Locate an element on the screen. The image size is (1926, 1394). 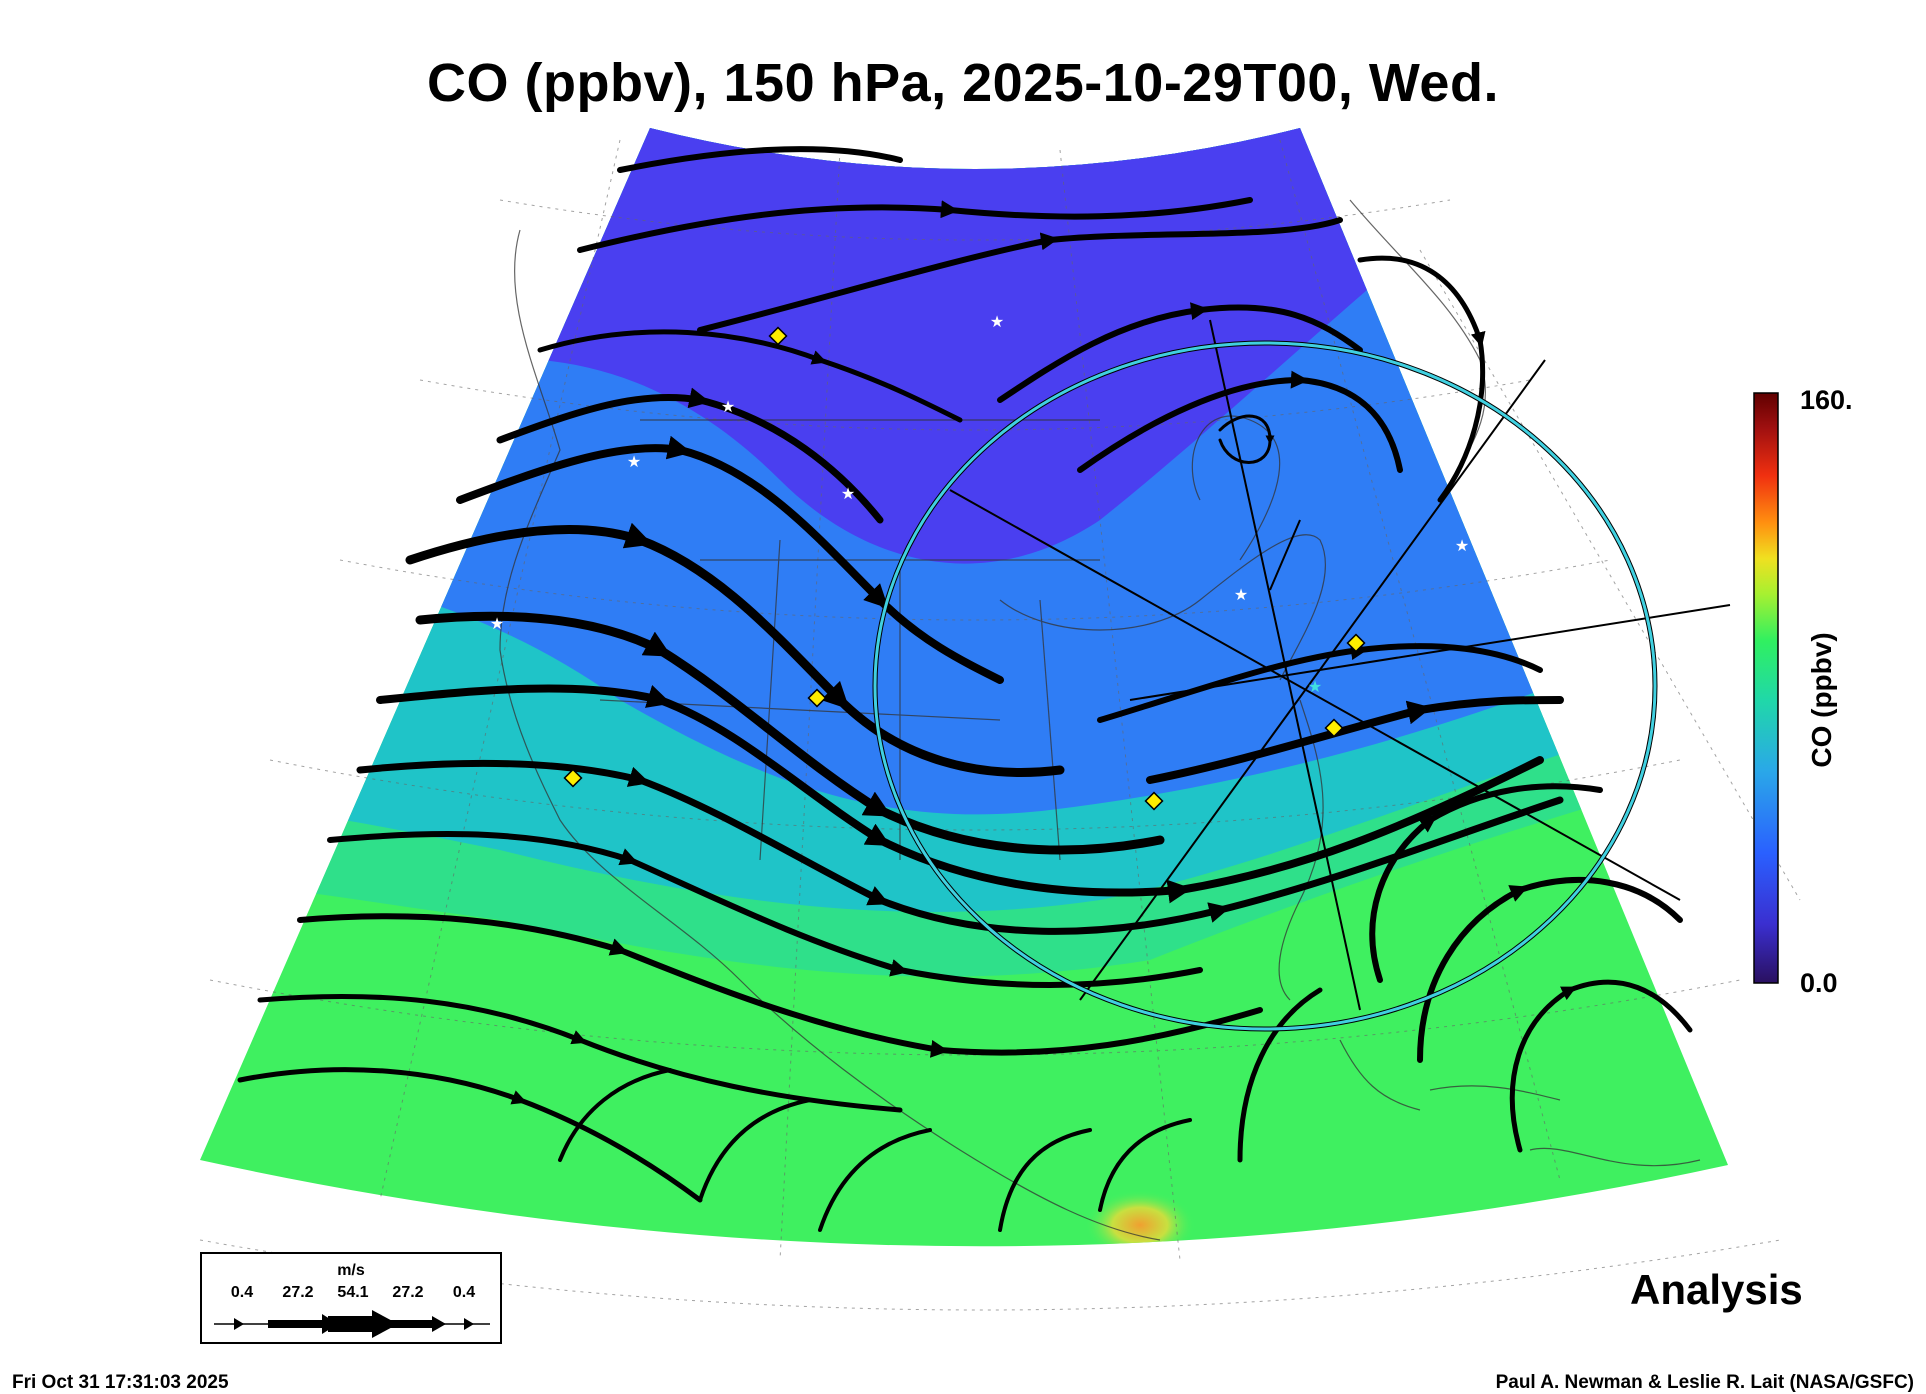
wind-legend: m/s 0.4 27.2 54.1 27.2 0.4 is located at coordinates (351, 1298).